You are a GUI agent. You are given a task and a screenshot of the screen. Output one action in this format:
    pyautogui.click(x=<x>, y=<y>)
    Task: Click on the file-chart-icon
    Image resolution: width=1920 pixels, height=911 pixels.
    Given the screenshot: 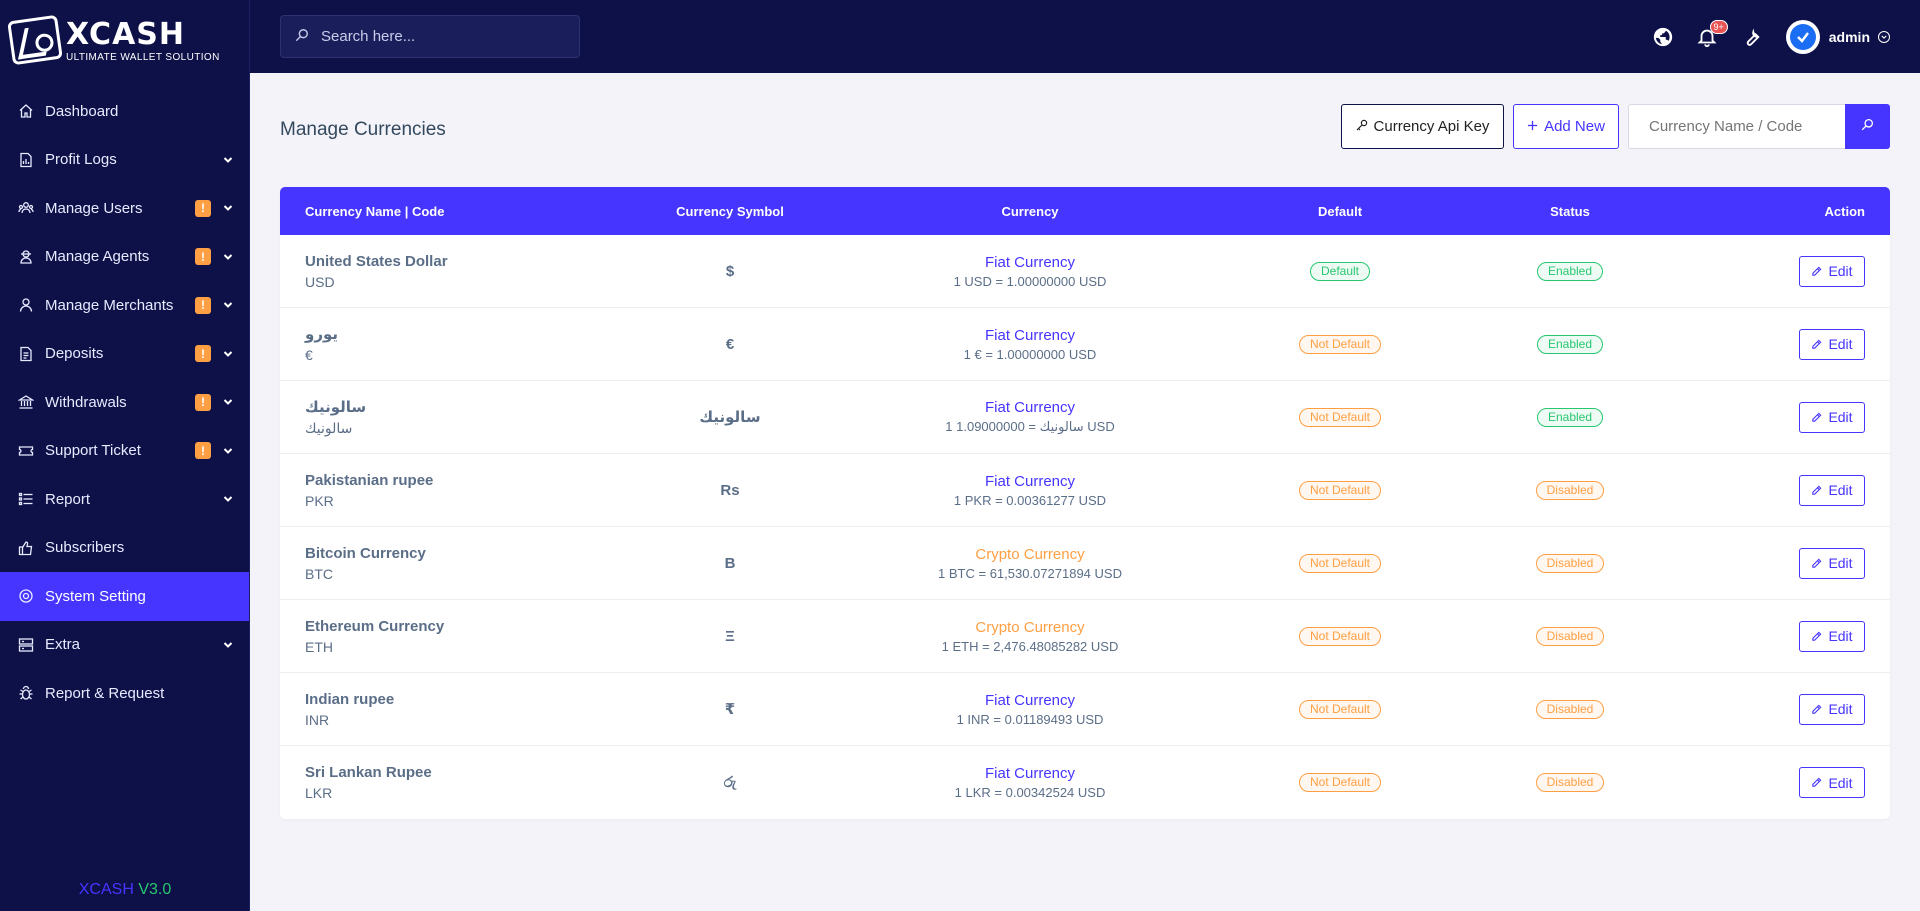 What is the action you would take?
    pyautogui.click(x=26, y=160)
    